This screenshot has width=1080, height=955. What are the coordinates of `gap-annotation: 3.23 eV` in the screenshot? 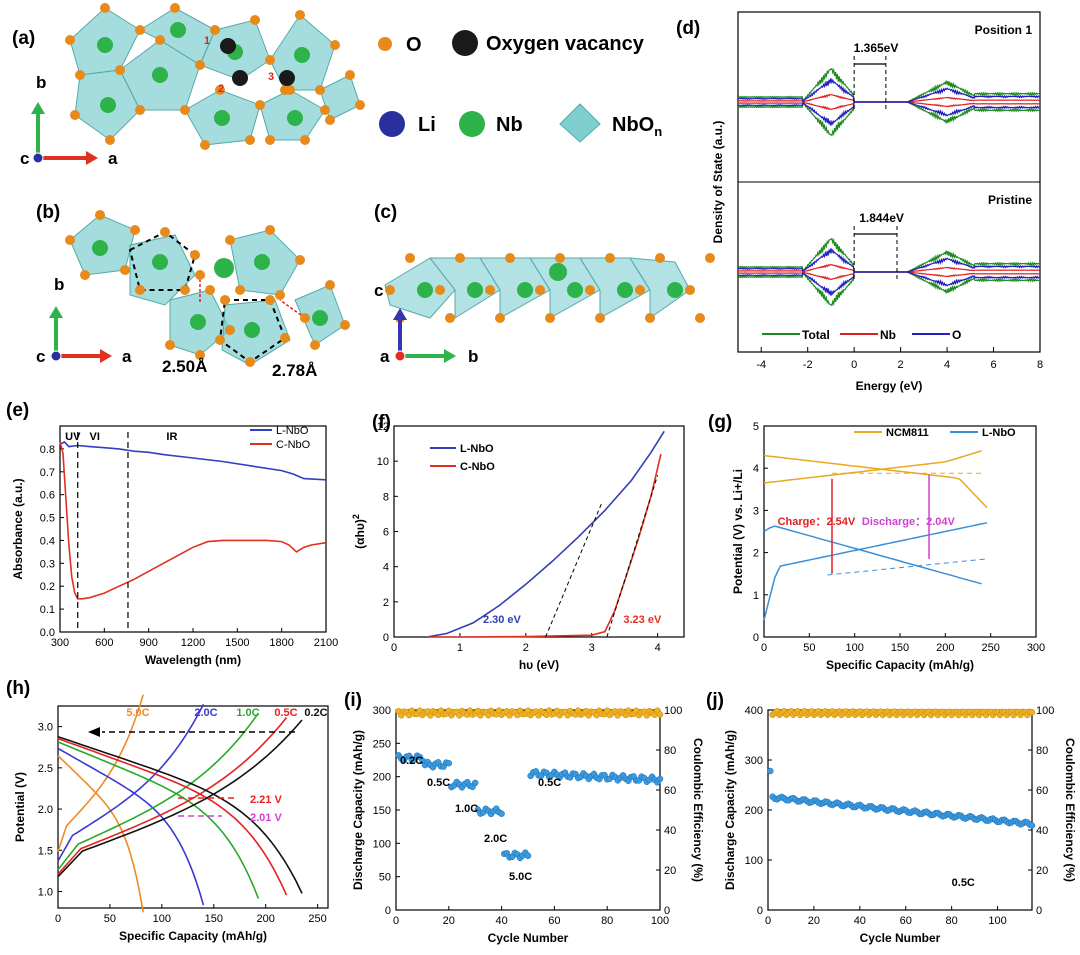 It's located at (642, 620).